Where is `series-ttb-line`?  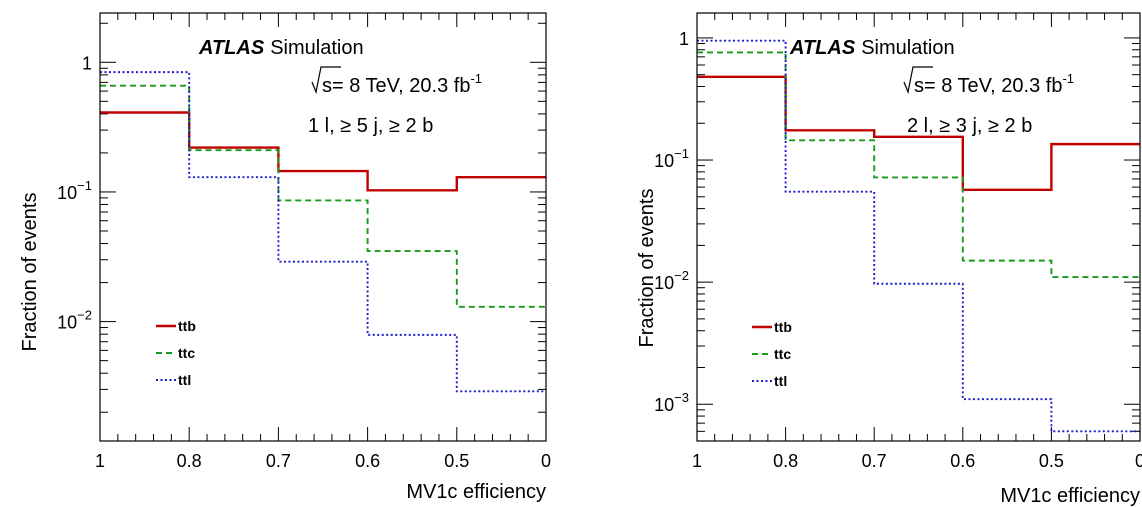
series-ttb-line is located at coordinates (918, 133).